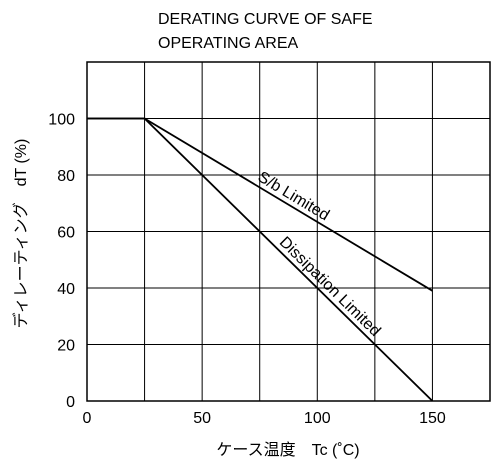 Image resolution: width=491 pixels, height=471 pixels. I want to click on y-tick-labels: 0 20 40 60 80 100, so click(61, 262).